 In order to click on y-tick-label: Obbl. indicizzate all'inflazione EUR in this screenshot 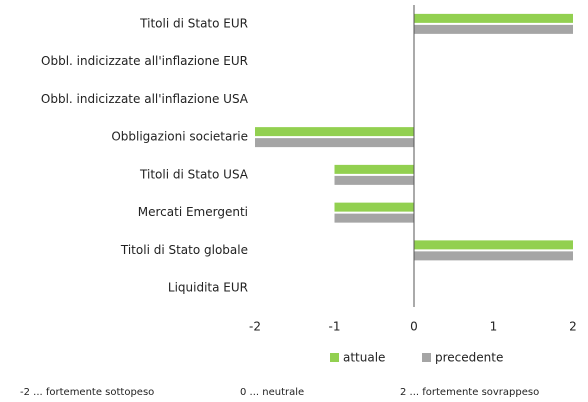, I will do `click(144, 61)`.